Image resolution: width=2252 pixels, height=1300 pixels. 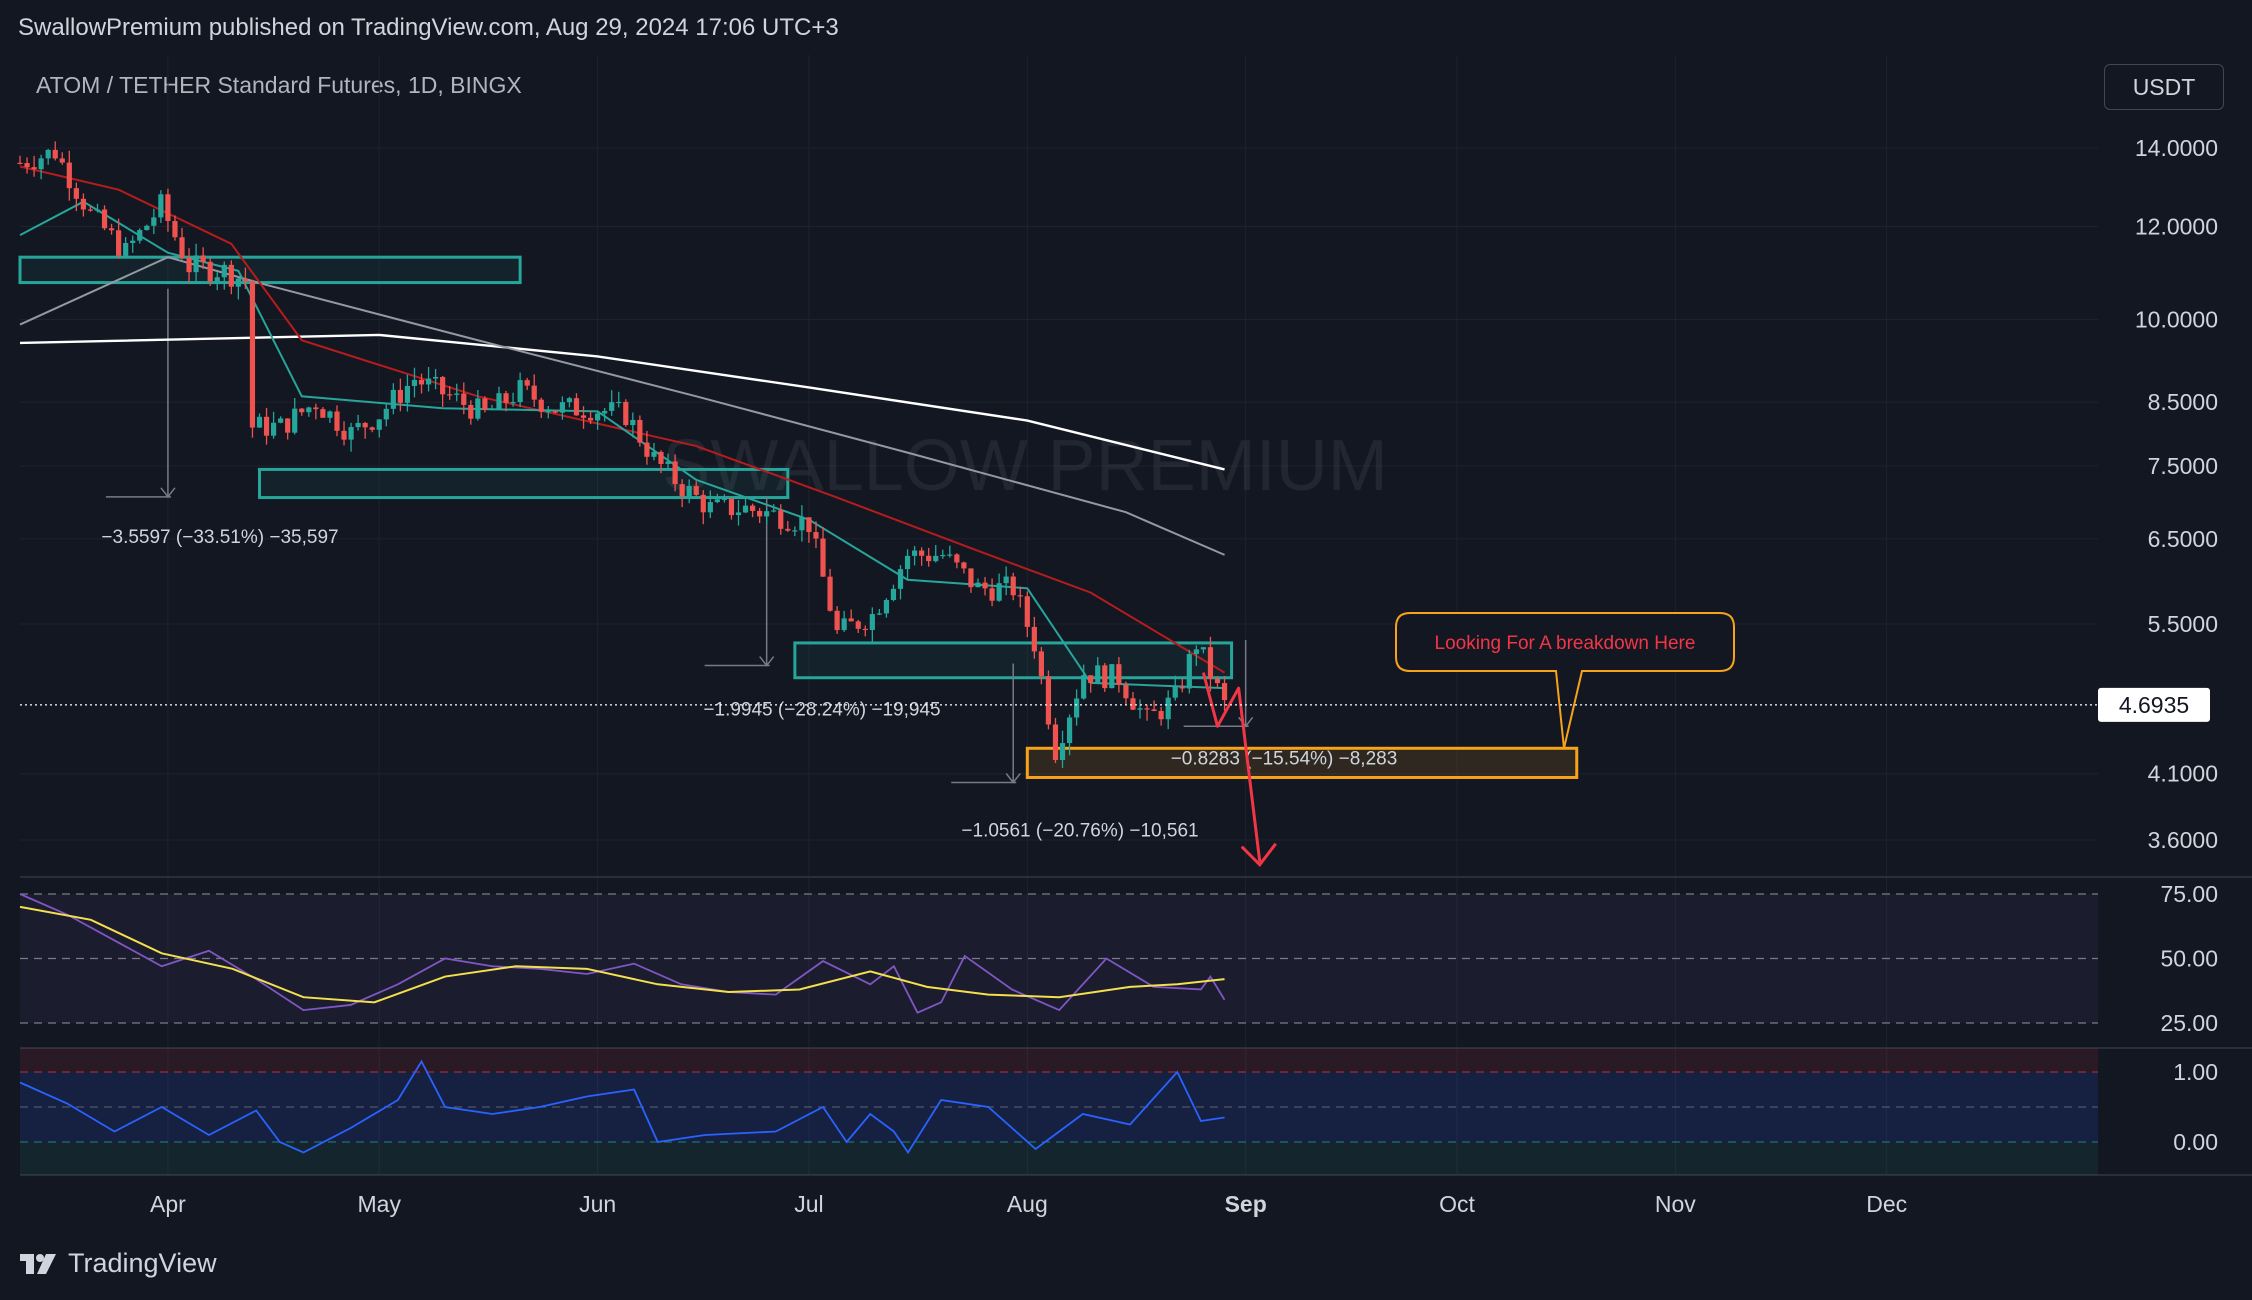 I want to click on price-tick-label: 14.0000, so click(x=2176, y=148).